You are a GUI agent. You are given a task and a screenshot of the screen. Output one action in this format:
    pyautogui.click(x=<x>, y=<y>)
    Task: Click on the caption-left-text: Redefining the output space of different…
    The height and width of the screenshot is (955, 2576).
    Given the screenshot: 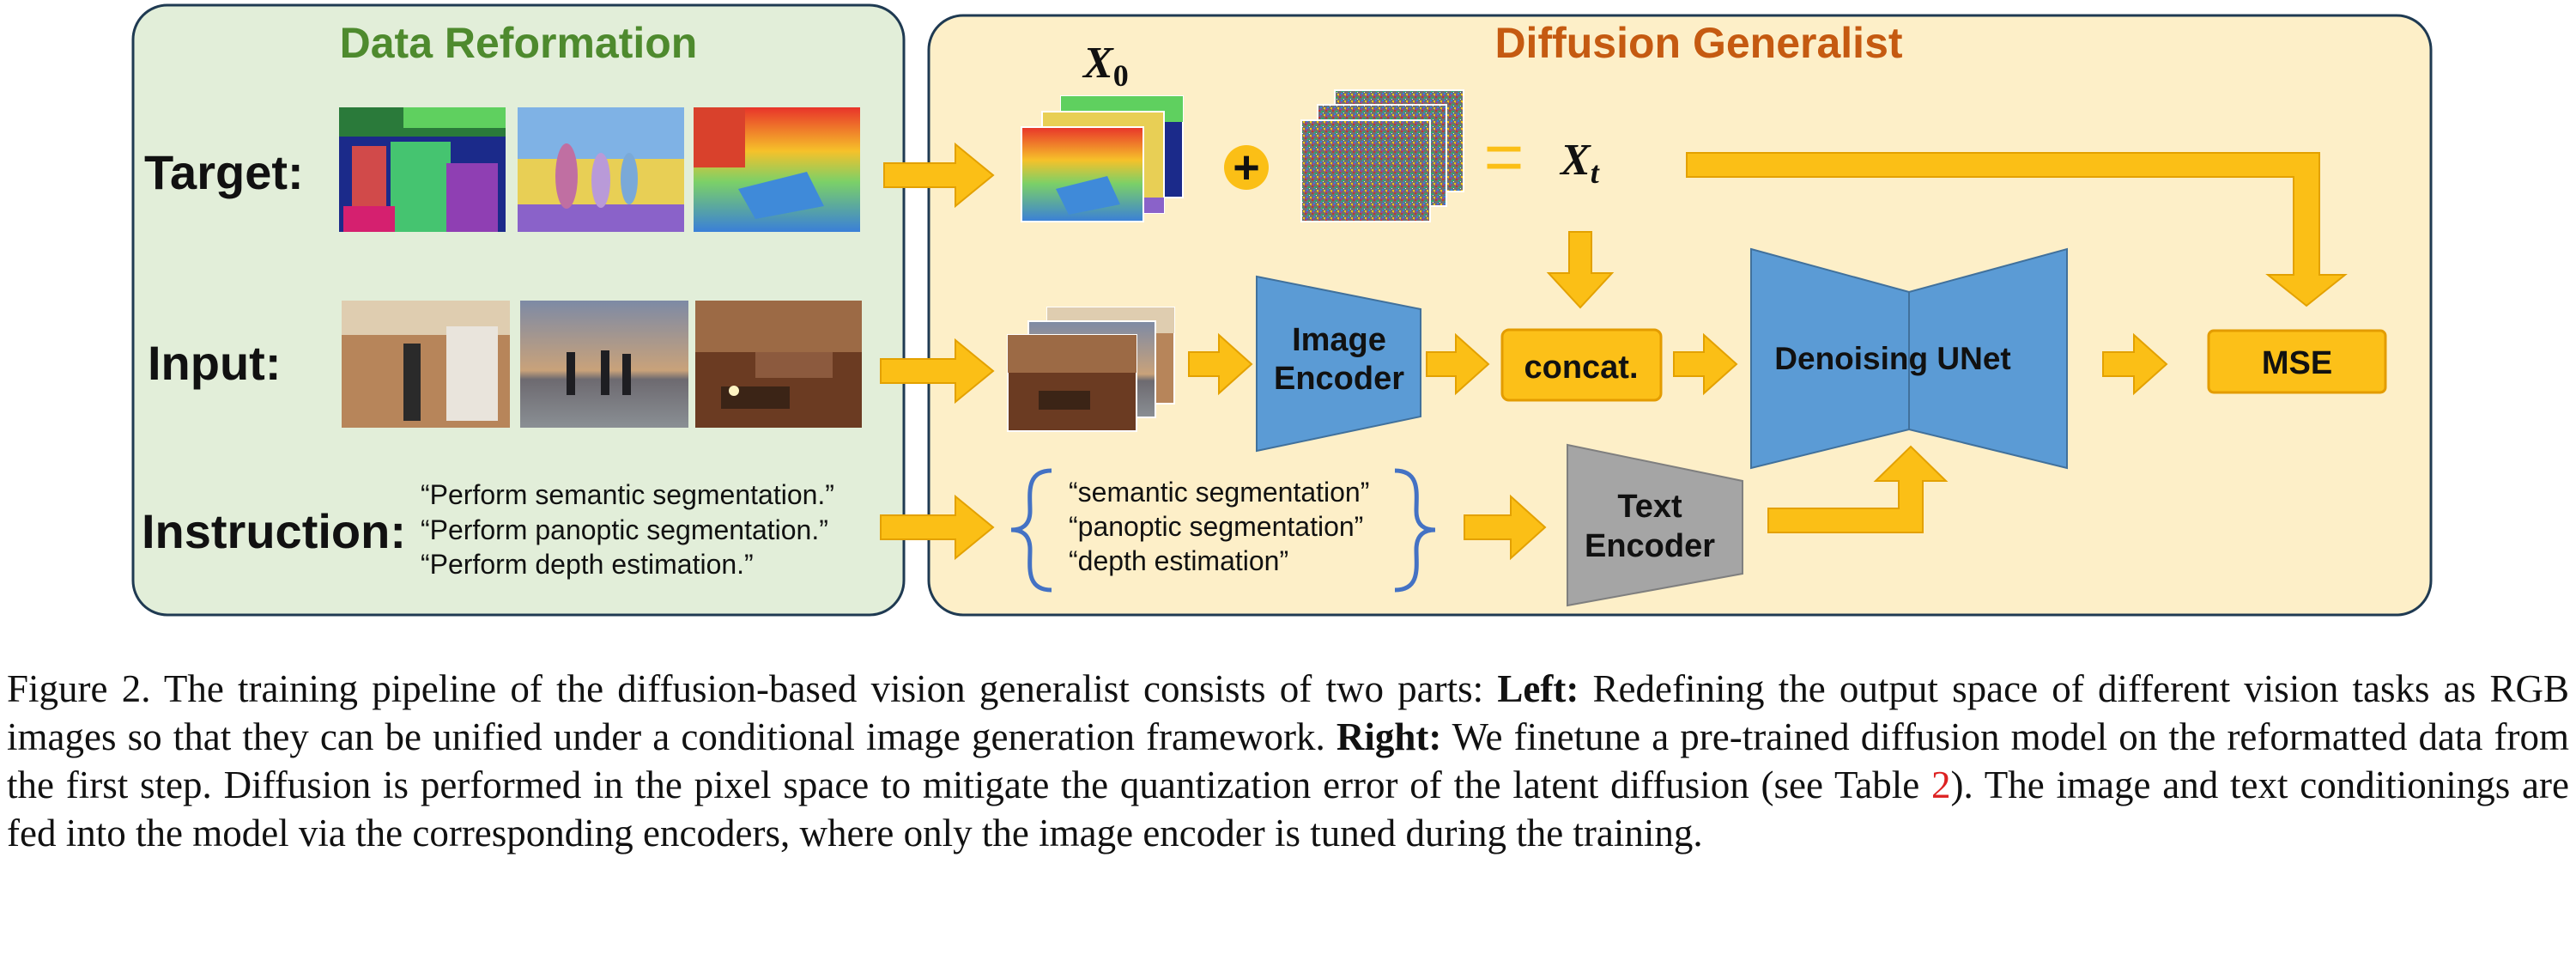 What is the action you would take?
    pyautogui.click(x=1288, y=712)
    